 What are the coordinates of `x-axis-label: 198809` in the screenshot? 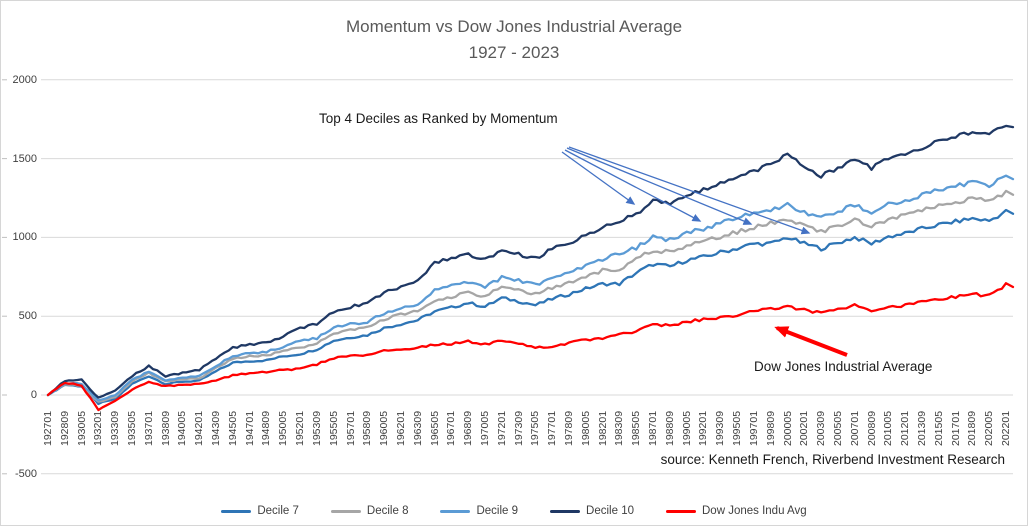 It's located at (669, 428).